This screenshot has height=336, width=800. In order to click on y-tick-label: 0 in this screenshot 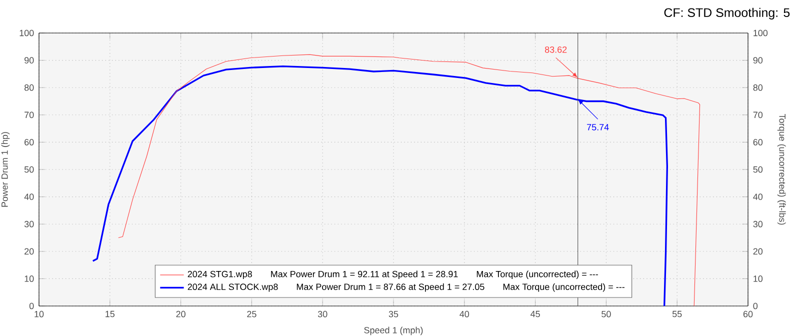, I will do `click(31, 306)`.